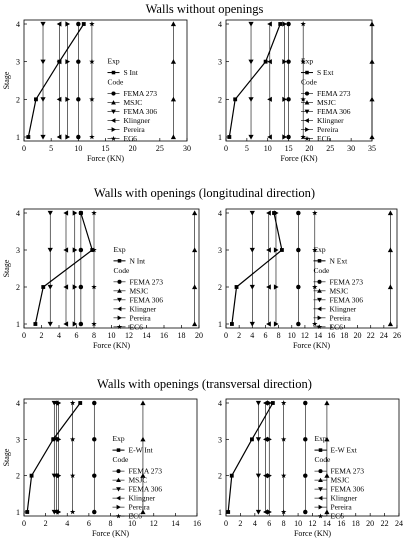 The image size is (409, 550). I want to click on legend-marker-exp, so click(113, 72).